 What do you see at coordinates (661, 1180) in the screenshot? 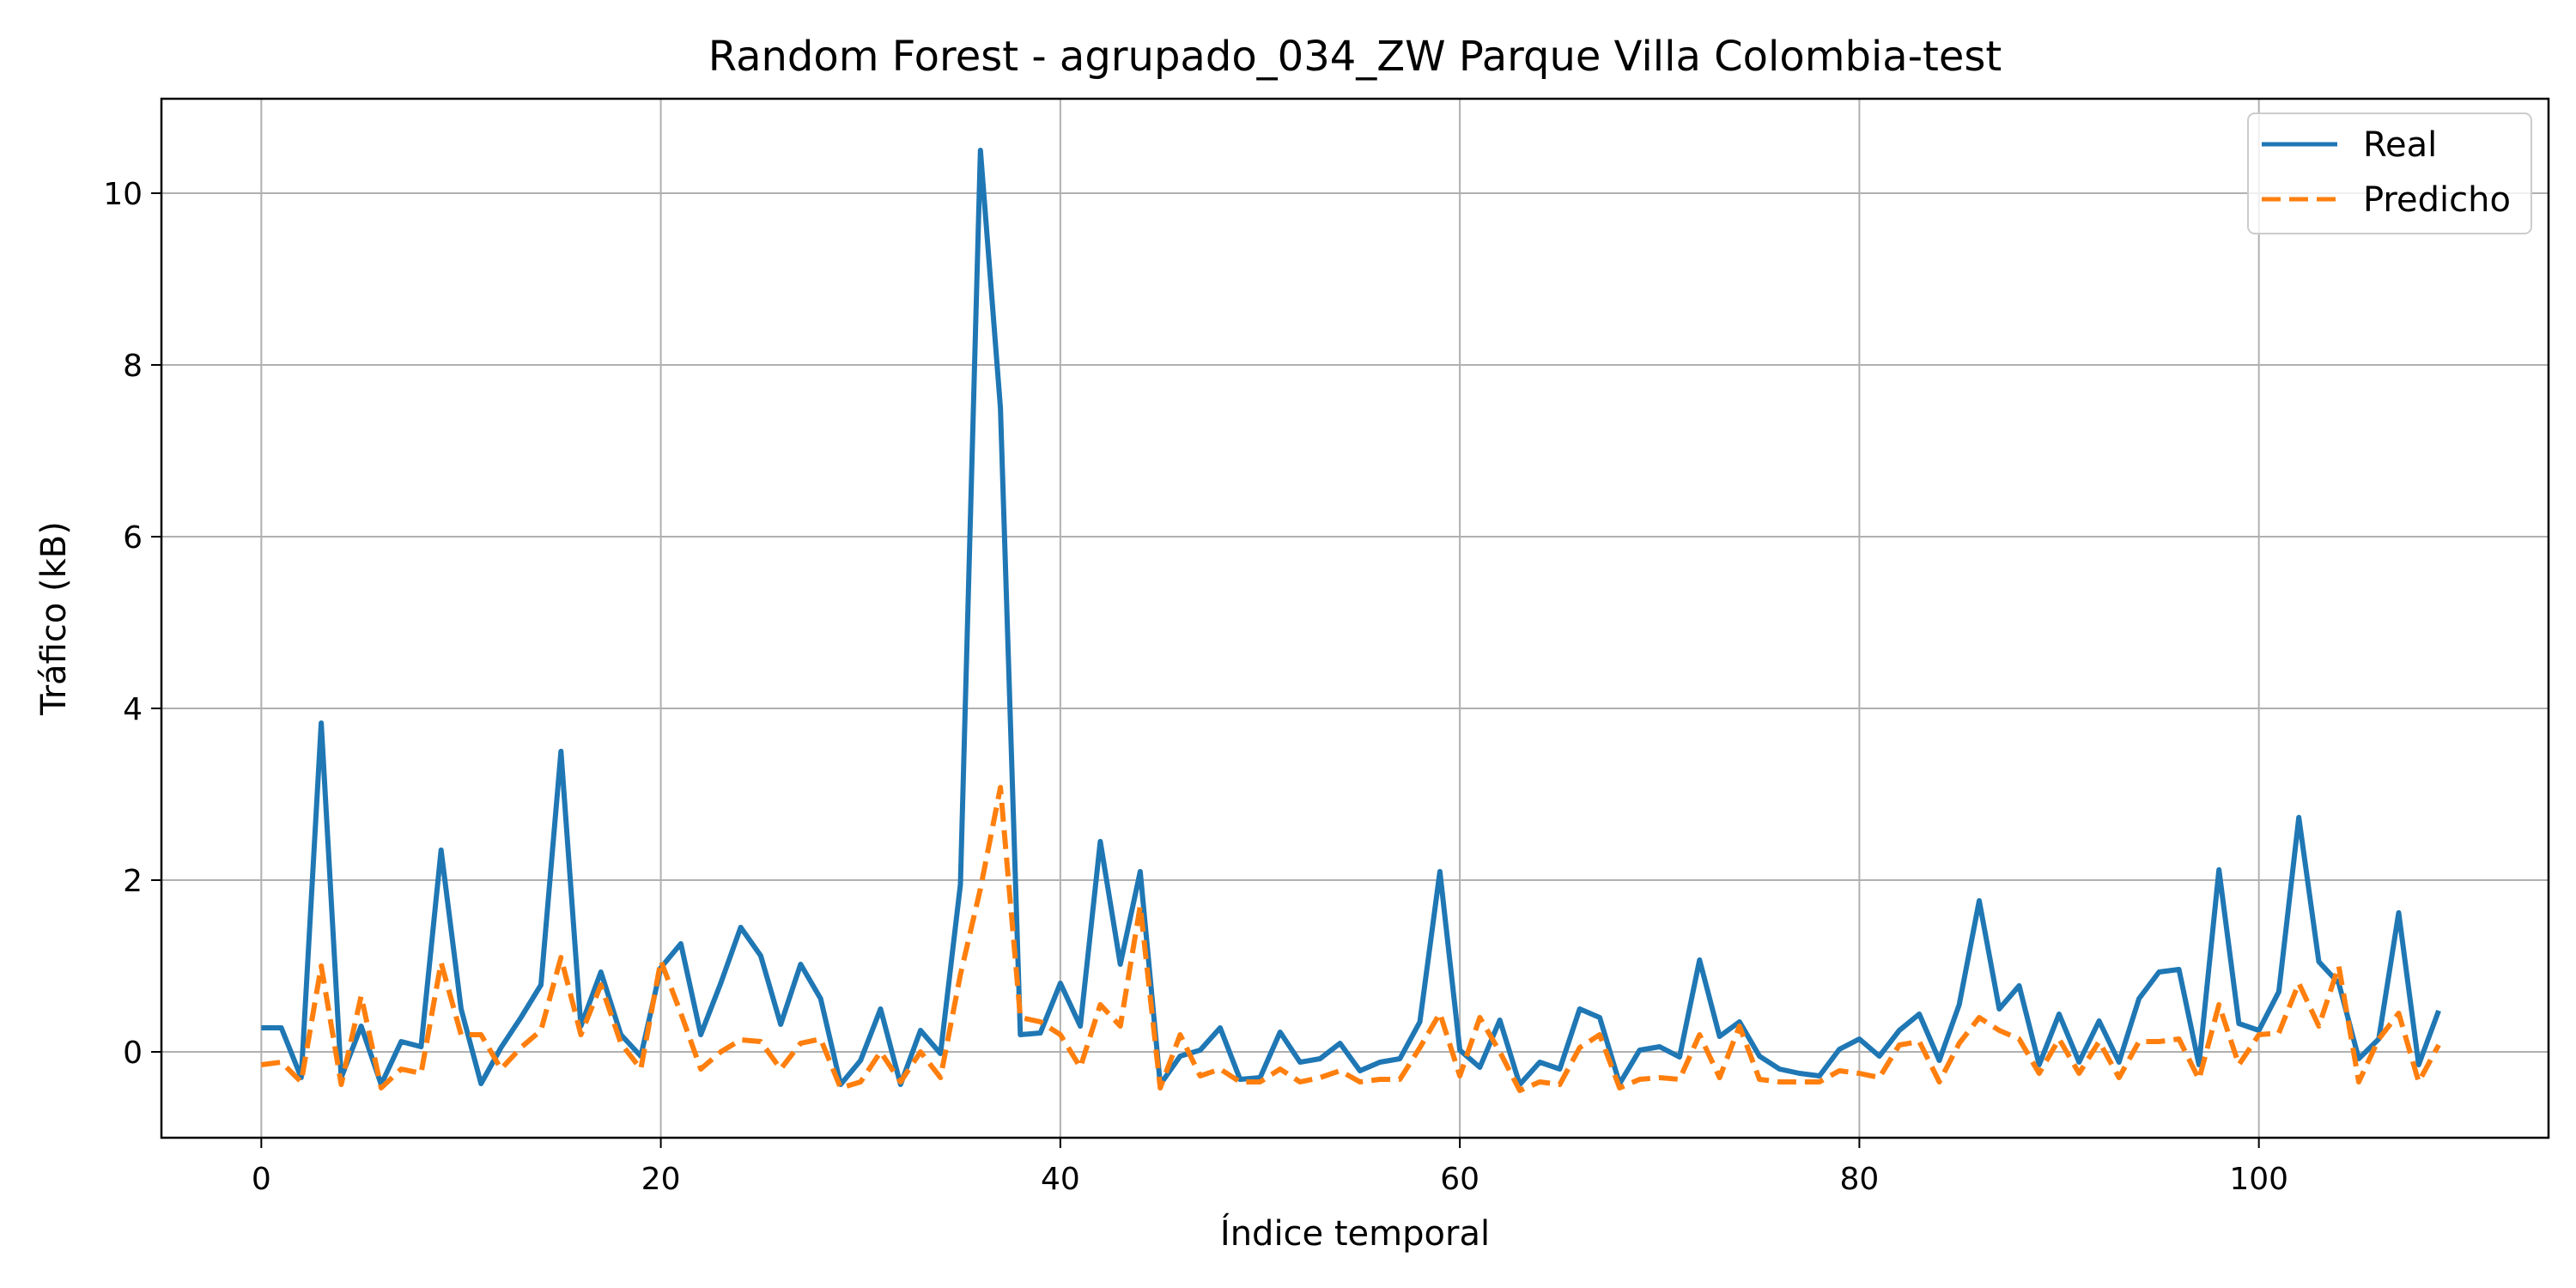
I see `x-tick-label-1: 20` at bounding box center [661, 1180].